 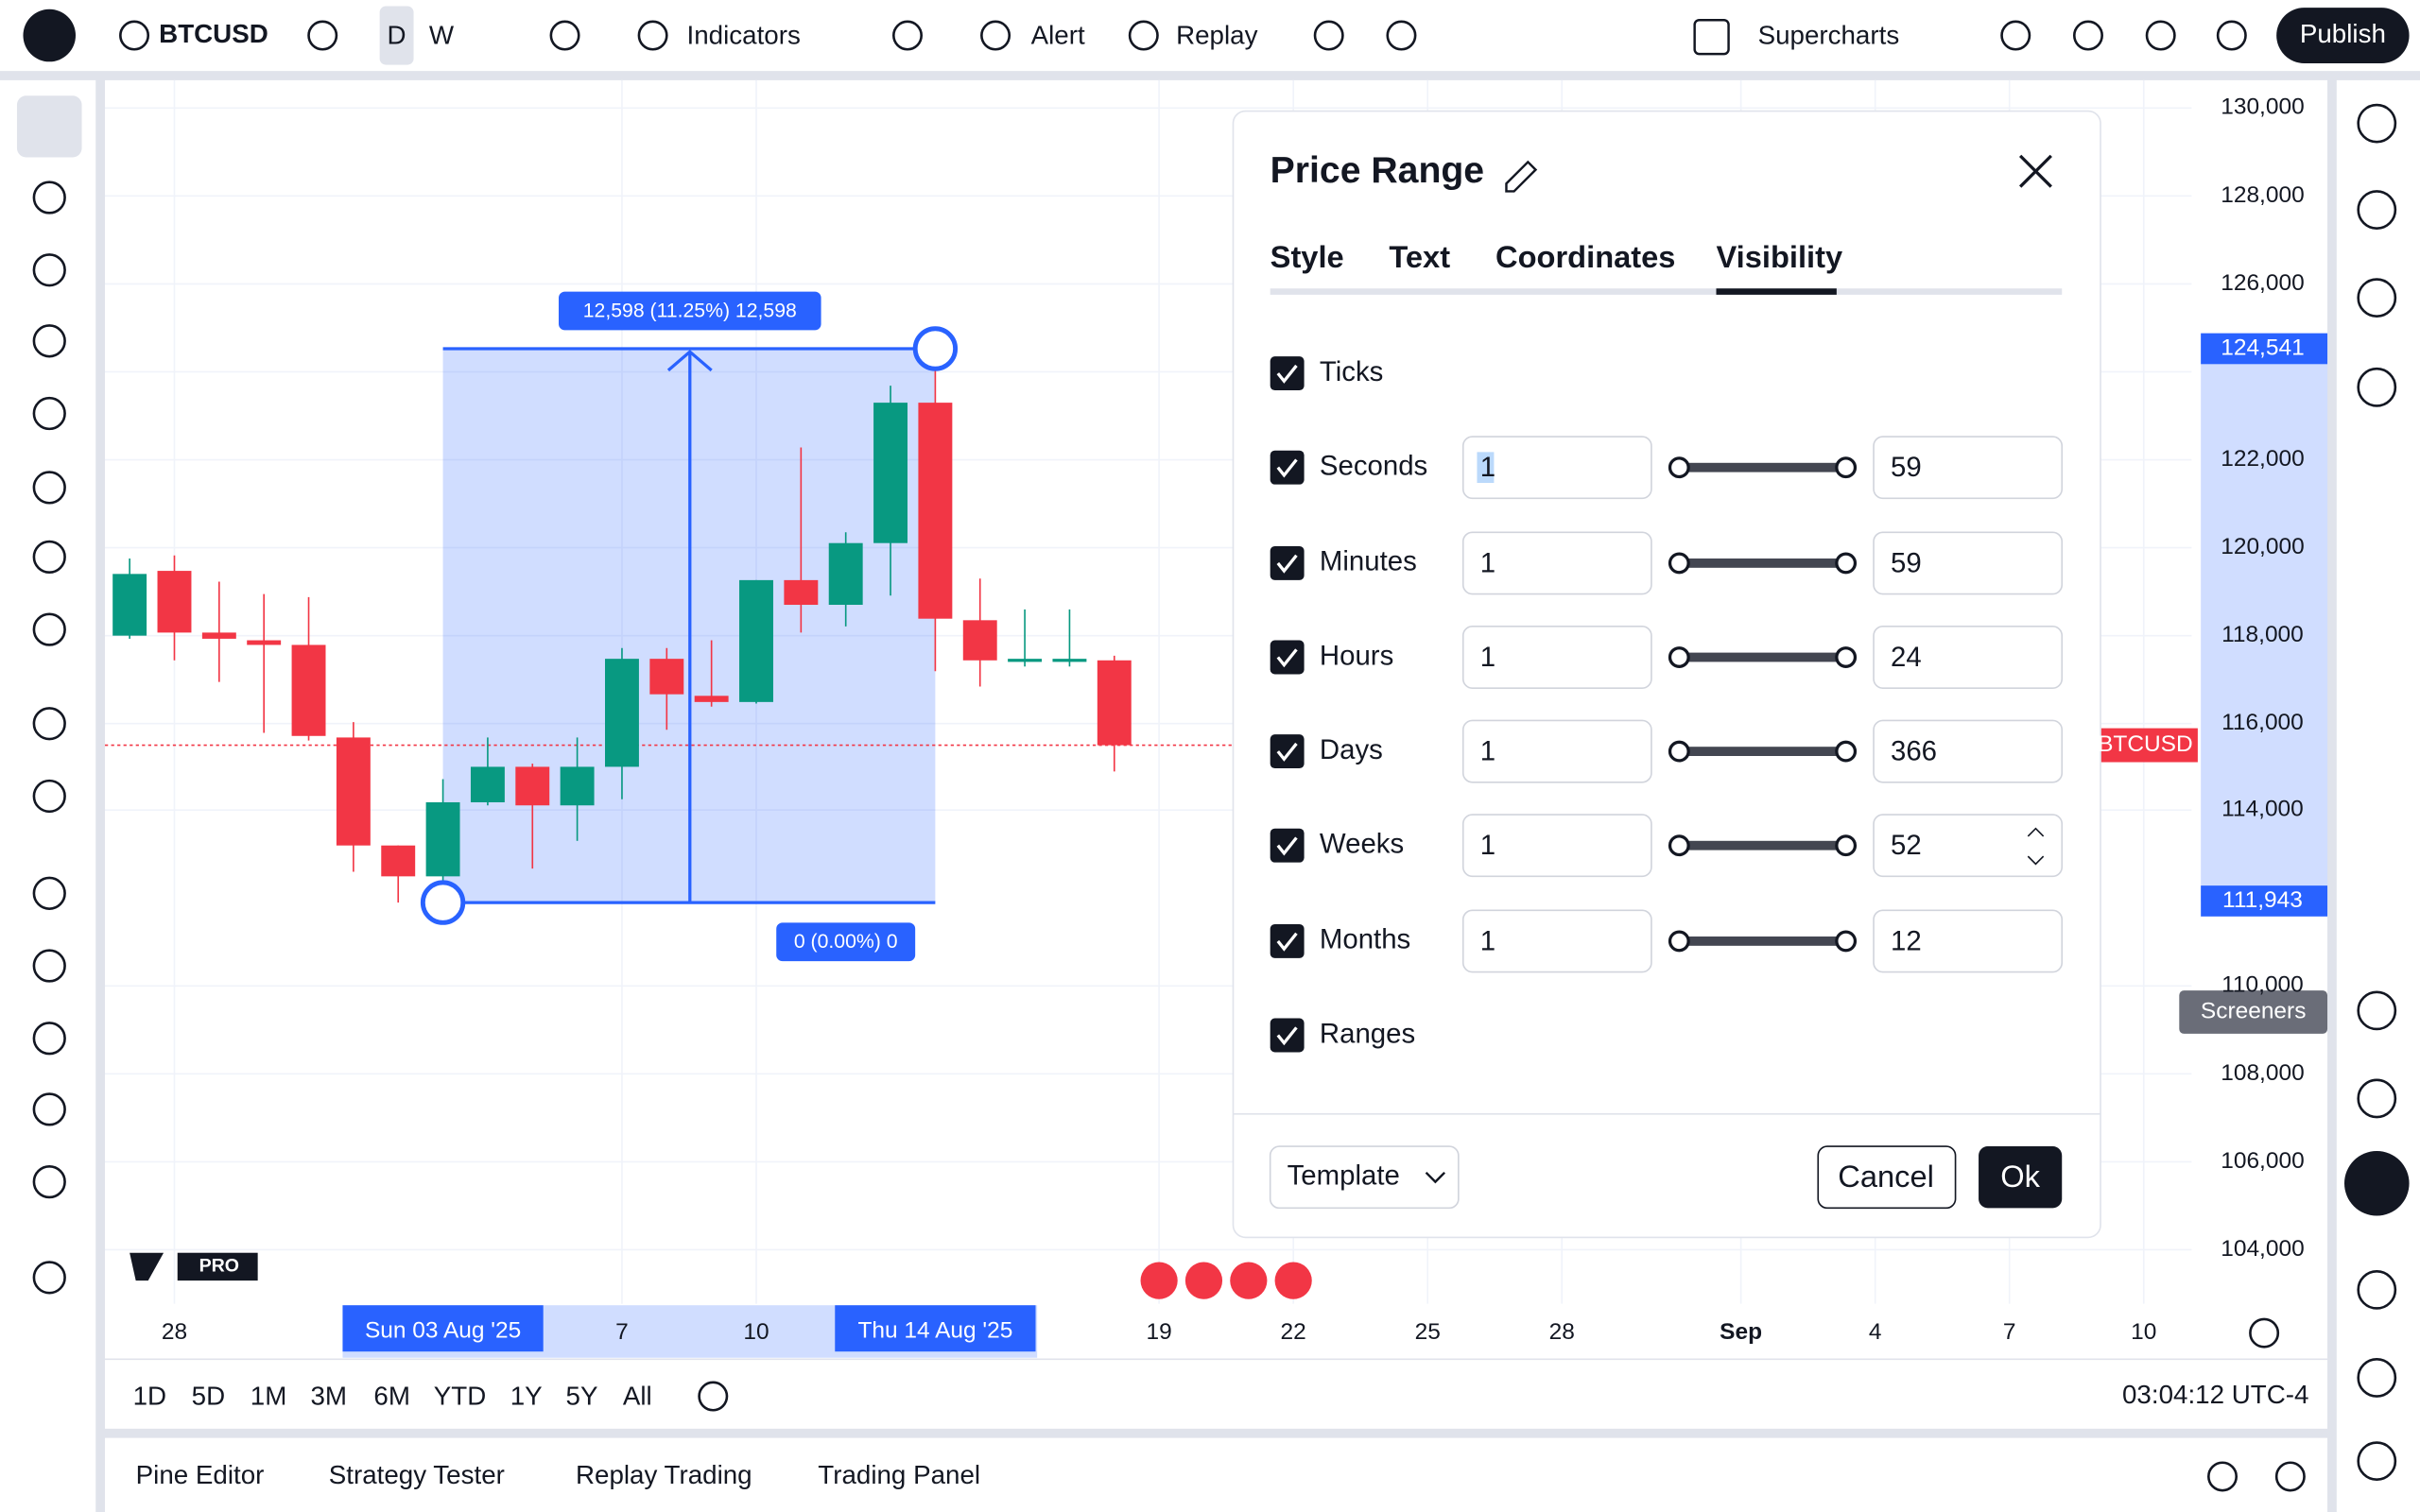 I want to click on replay: Replay, so click(x=1217, y=35).